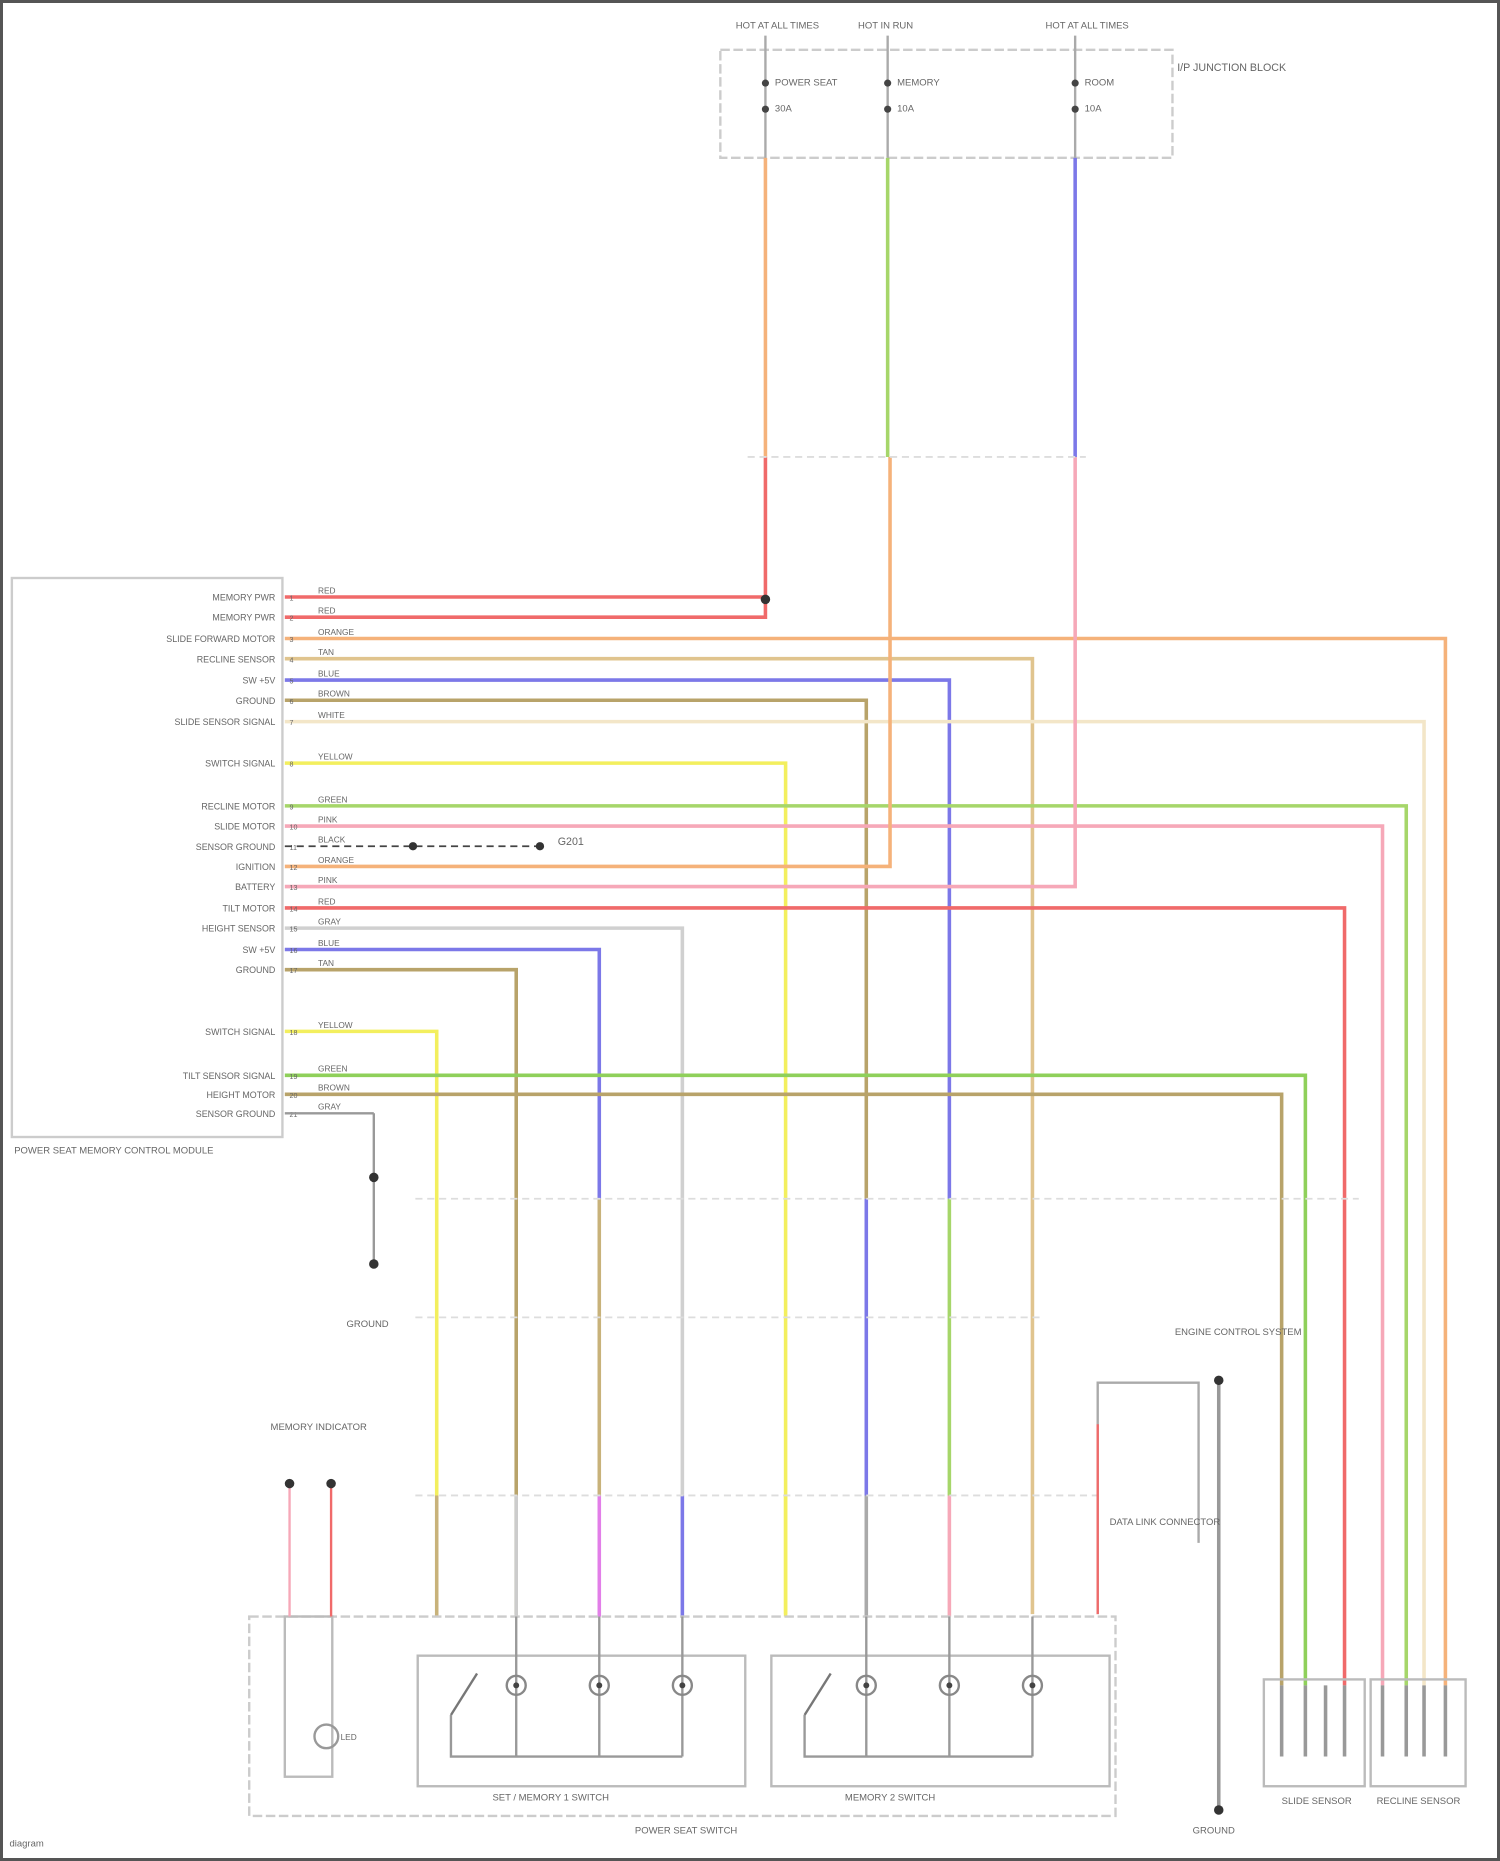  Describe the element at coordinates (294, 868) in the screenshot. I see `pin-number: 12` at that location.